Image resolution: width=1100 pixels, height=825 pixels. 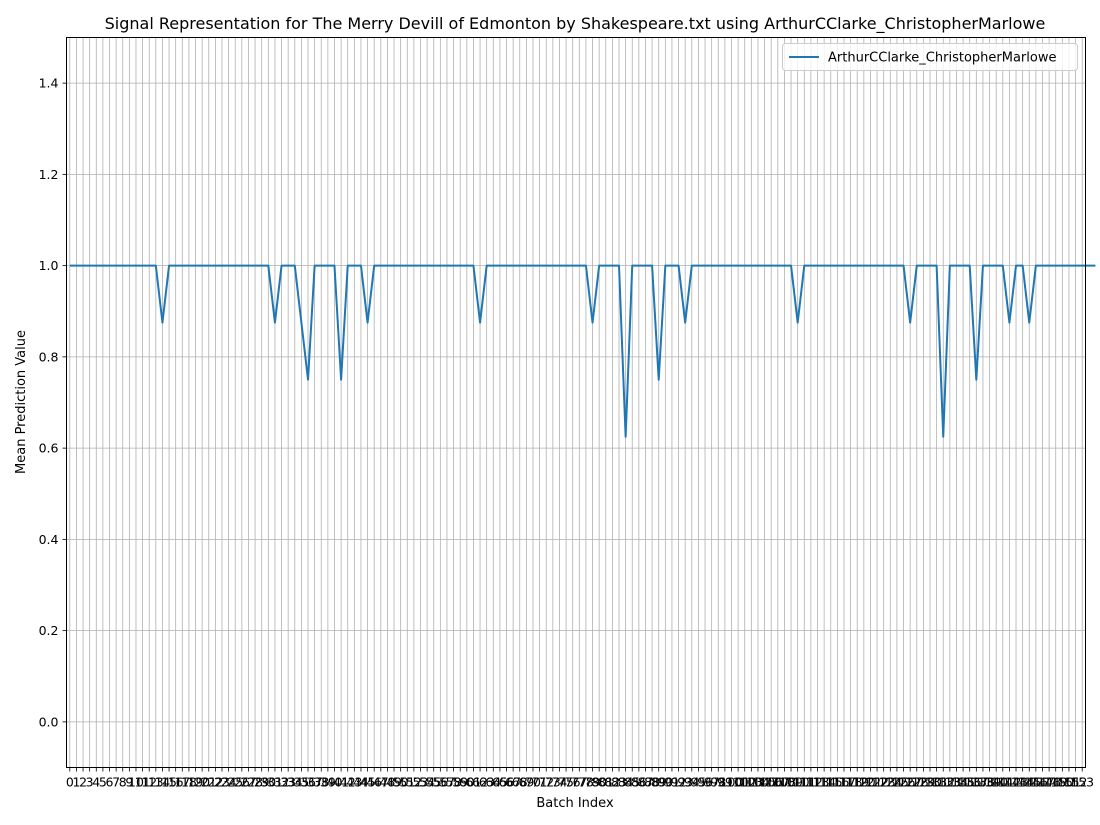 I want to click on x-tick-label: 0, so click(x=70, y=782).